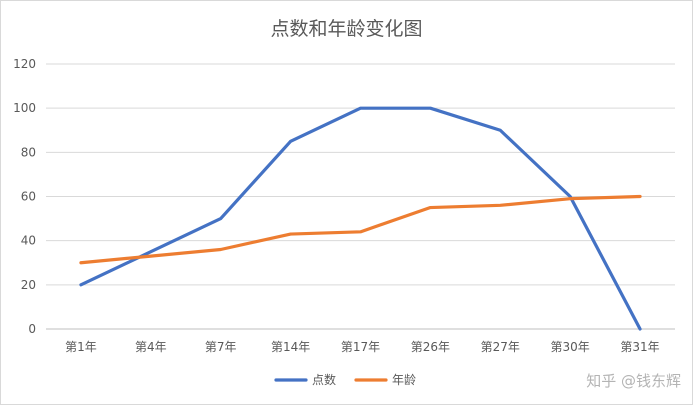  I want to click on x-tick-label: 第26年, so click(430, 347).